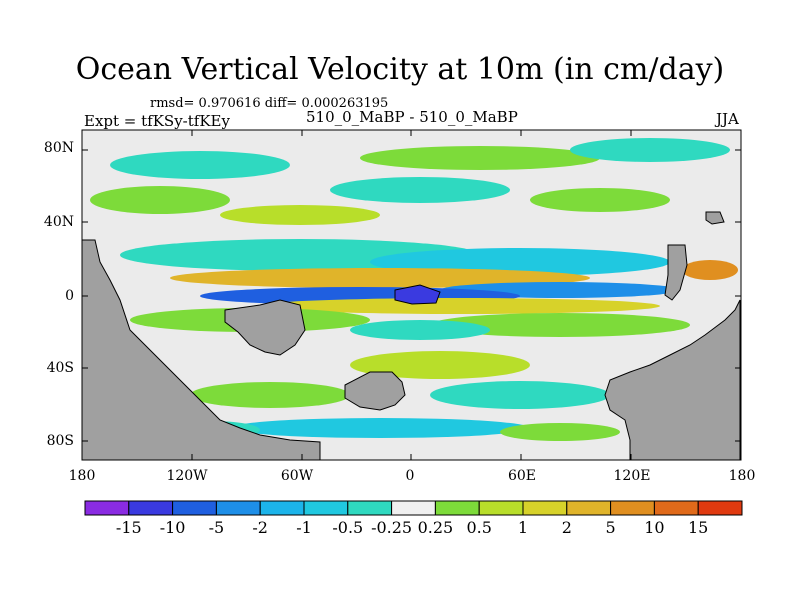  What do you see at coordinates (304, 527) in the screenshot?
I see `colorbar-label: -1` at bounding box center [304, 527].